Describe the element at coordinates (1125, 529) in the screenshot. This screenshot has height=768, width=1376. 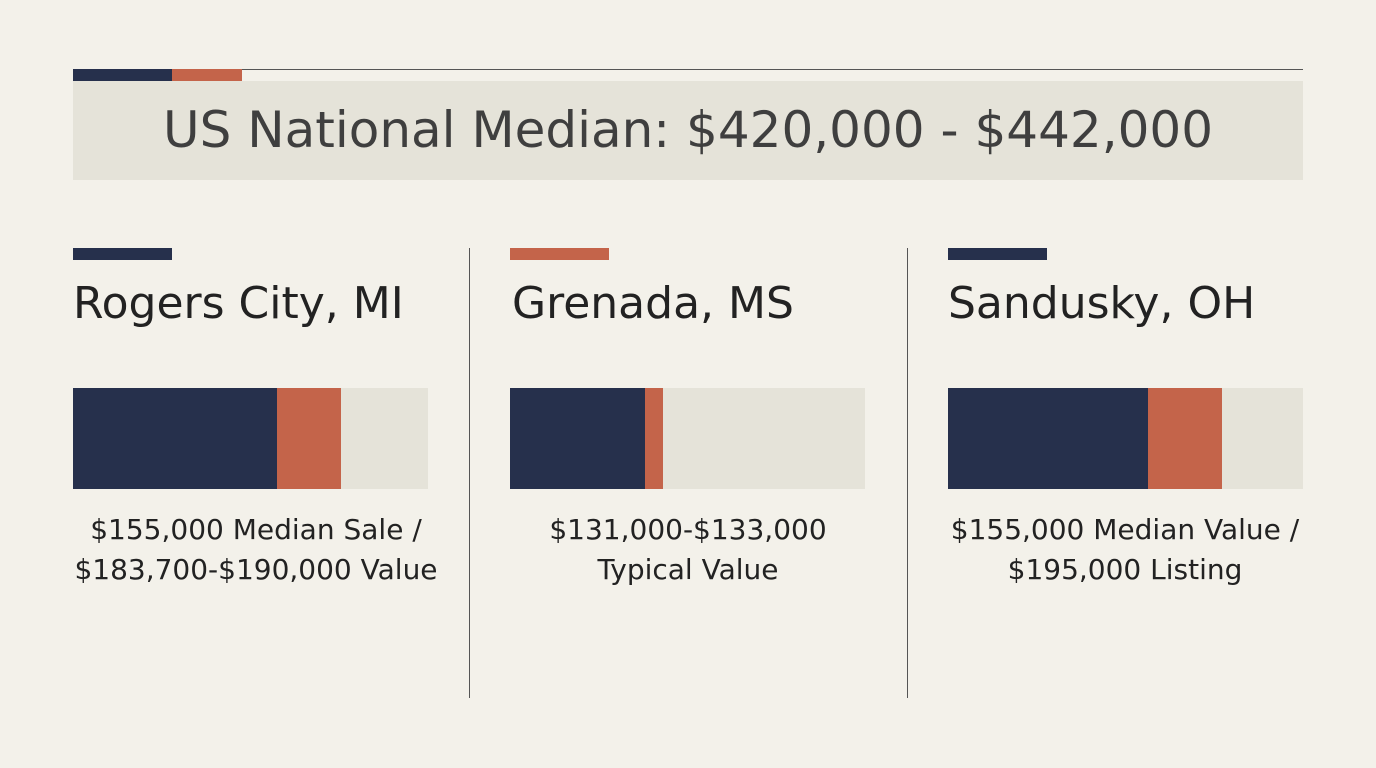
I see `caption-line: $155,000 Median Value /` at that location.